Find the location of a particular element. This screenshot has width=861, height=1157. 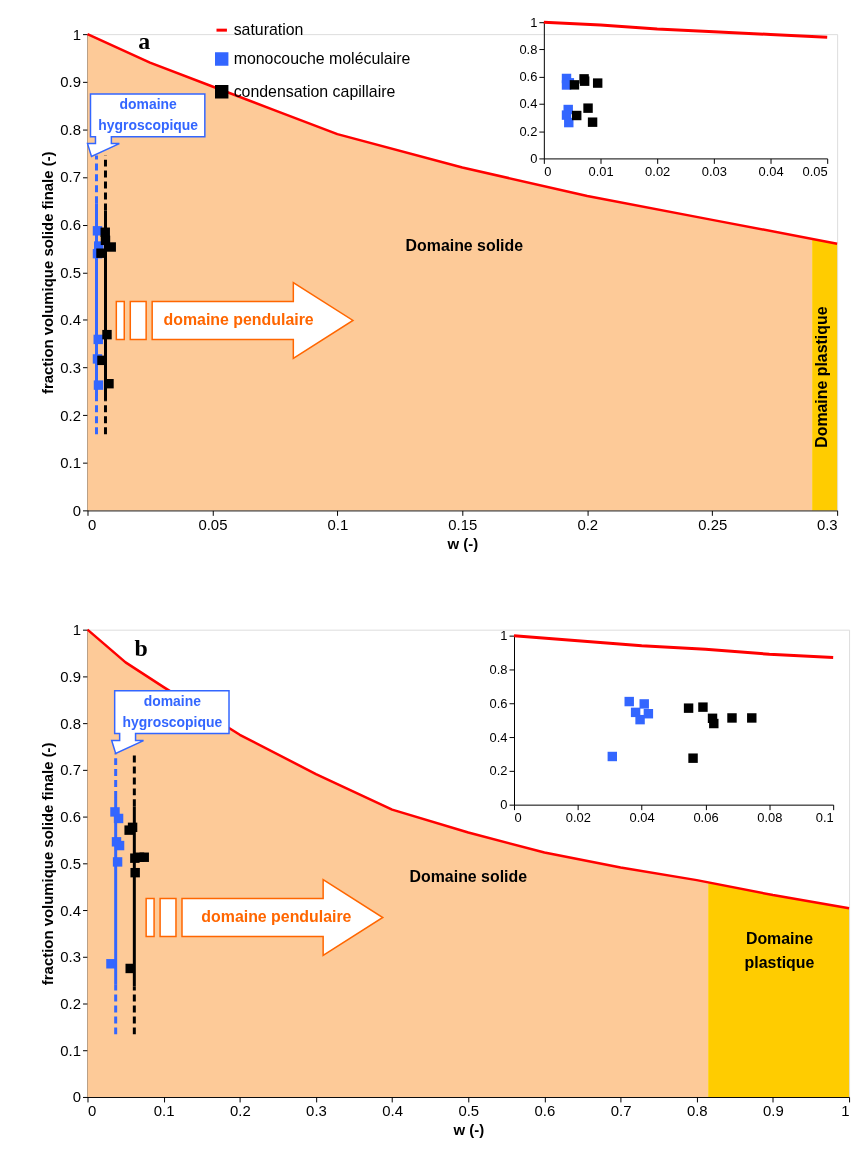

x-tick-label: 0.2 is located at coordinates (240, 1111).